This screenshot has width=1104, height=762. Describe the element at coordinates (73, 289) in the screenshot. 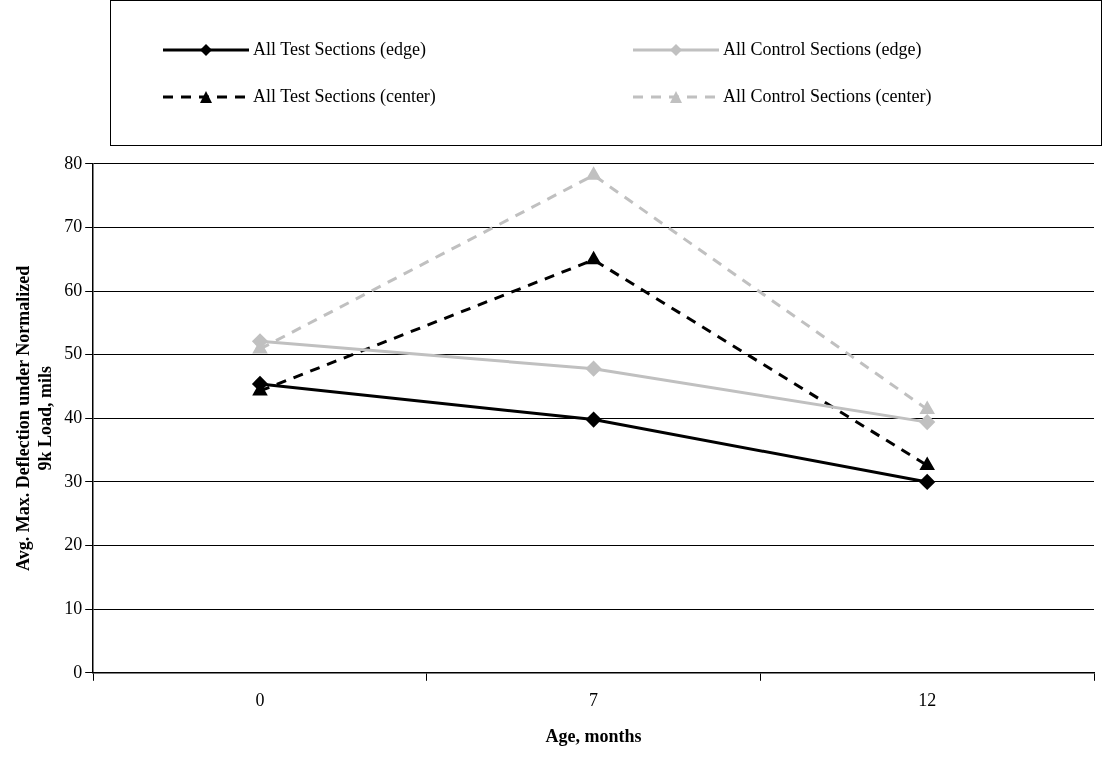

I see `y-tick-label: 60` at that location.